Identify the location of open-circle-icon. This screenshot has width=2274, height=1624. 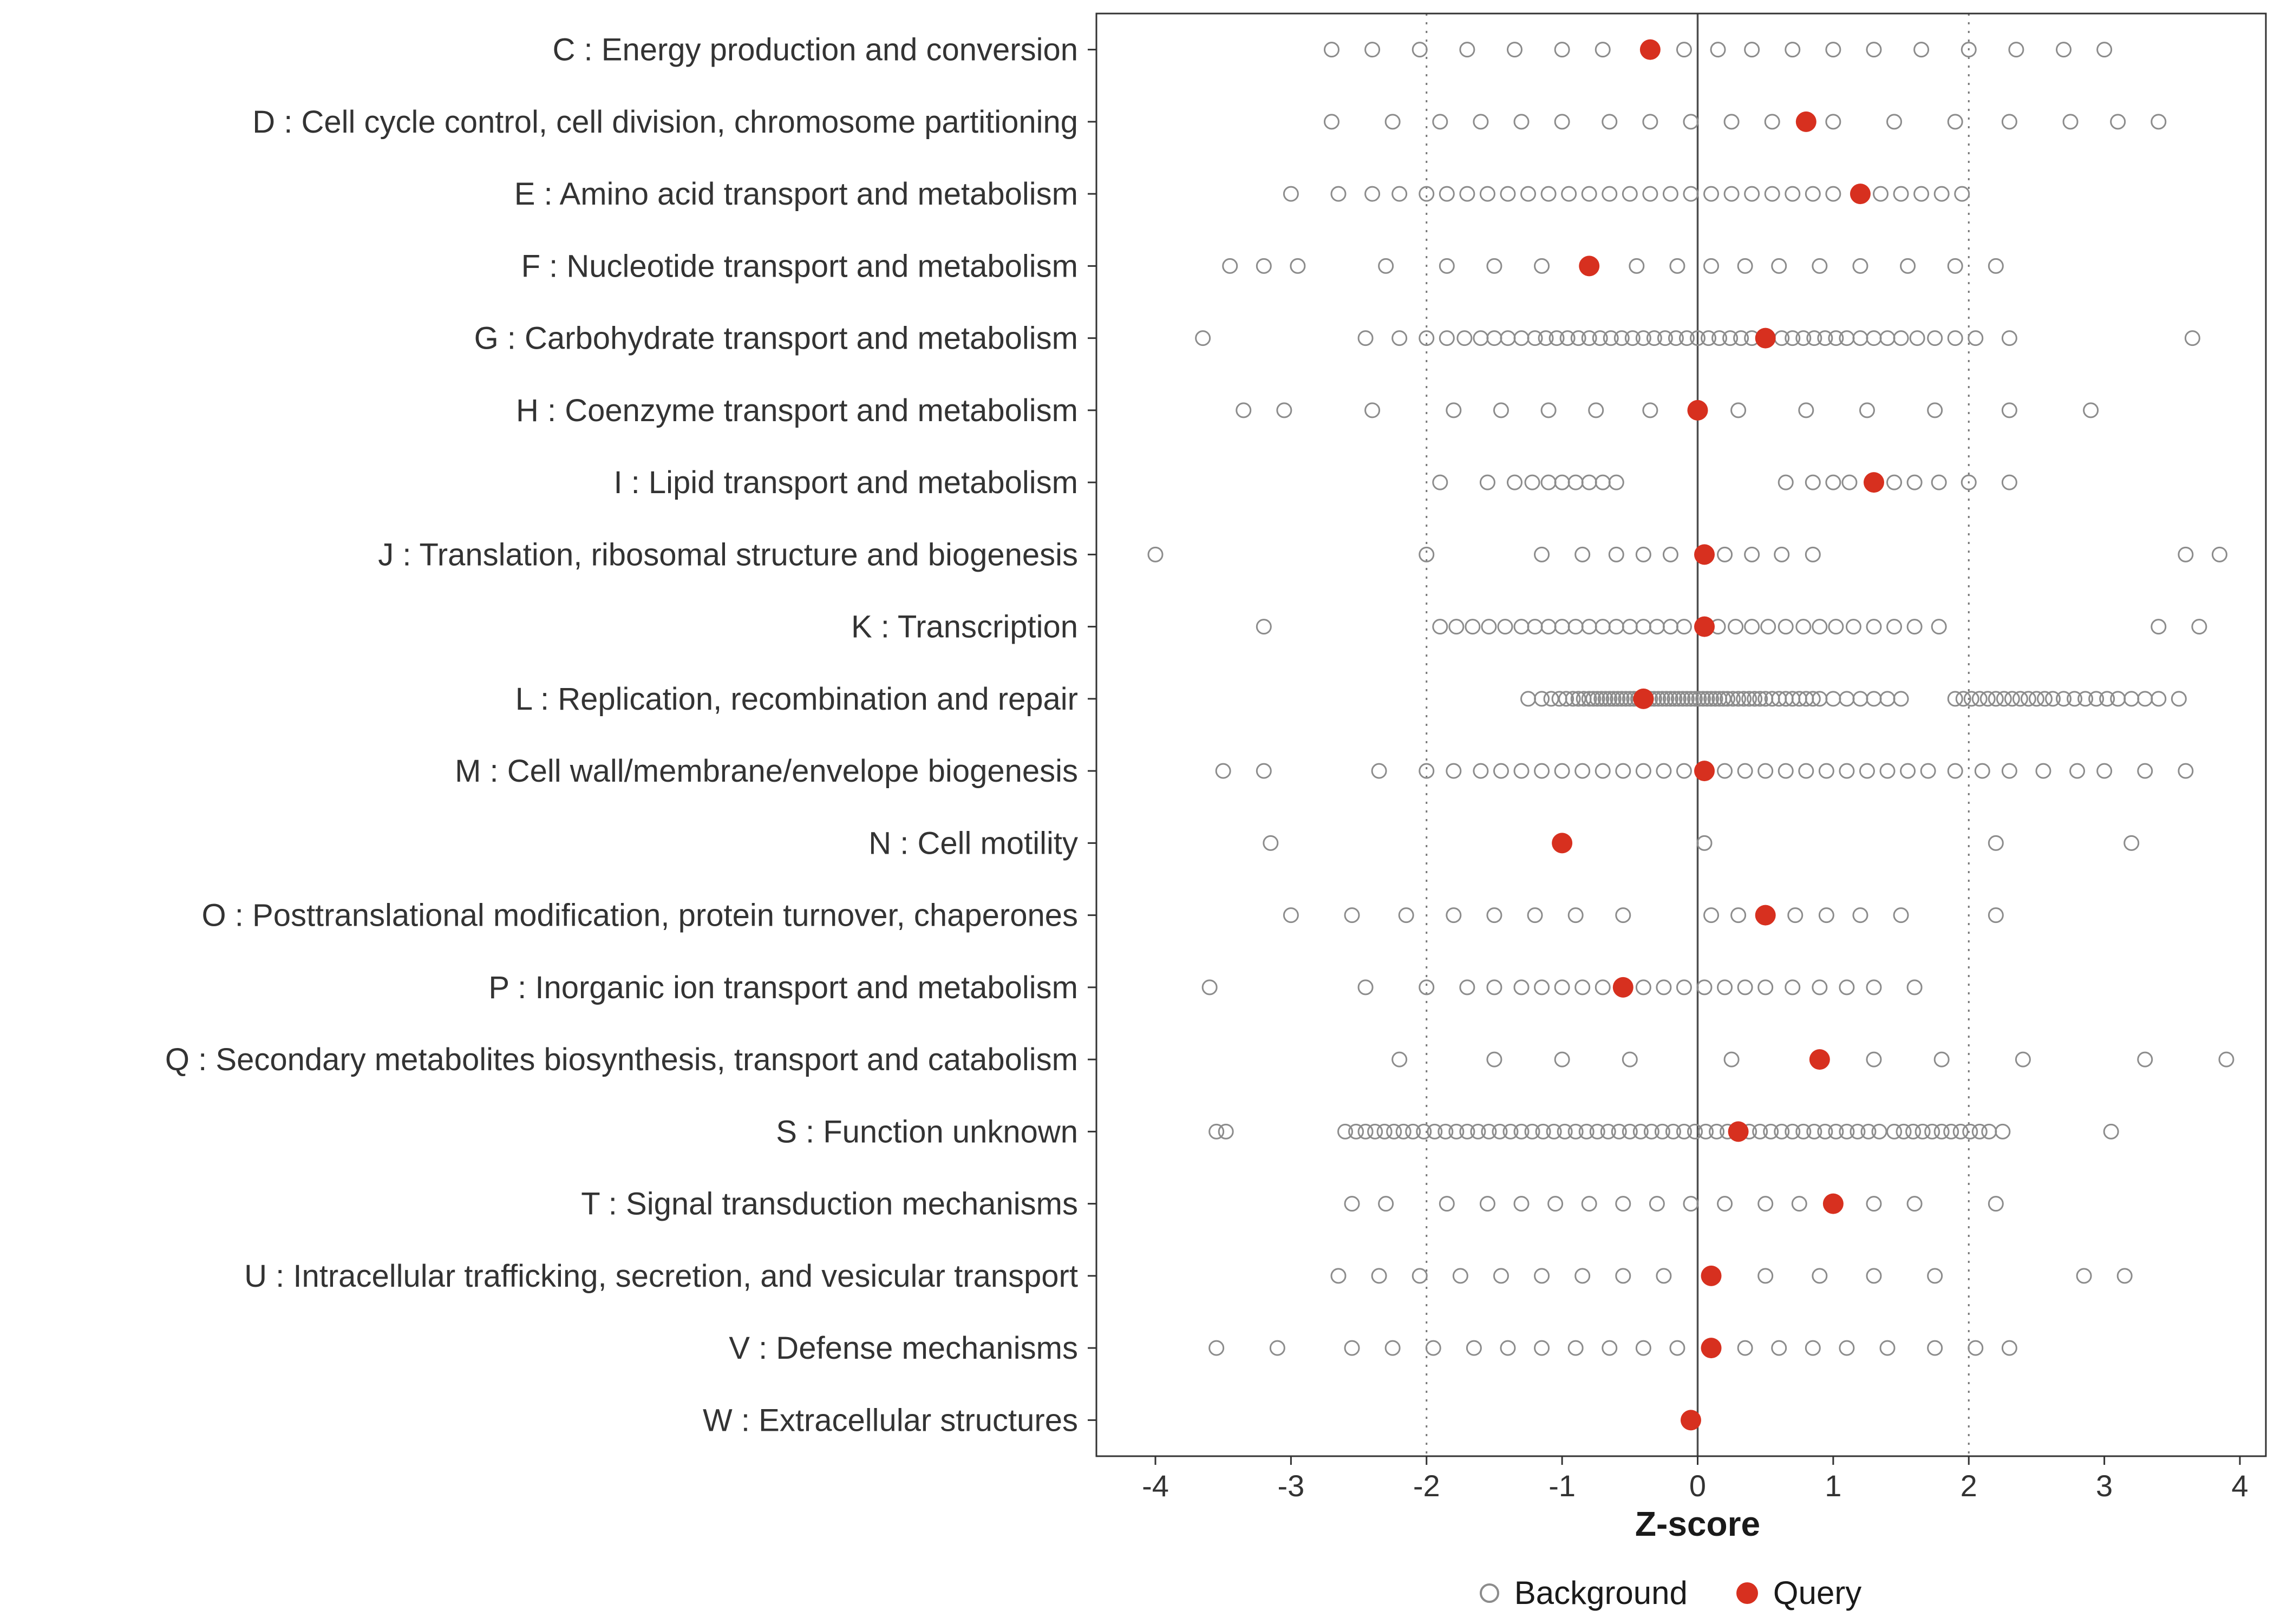
(1489, 1593).